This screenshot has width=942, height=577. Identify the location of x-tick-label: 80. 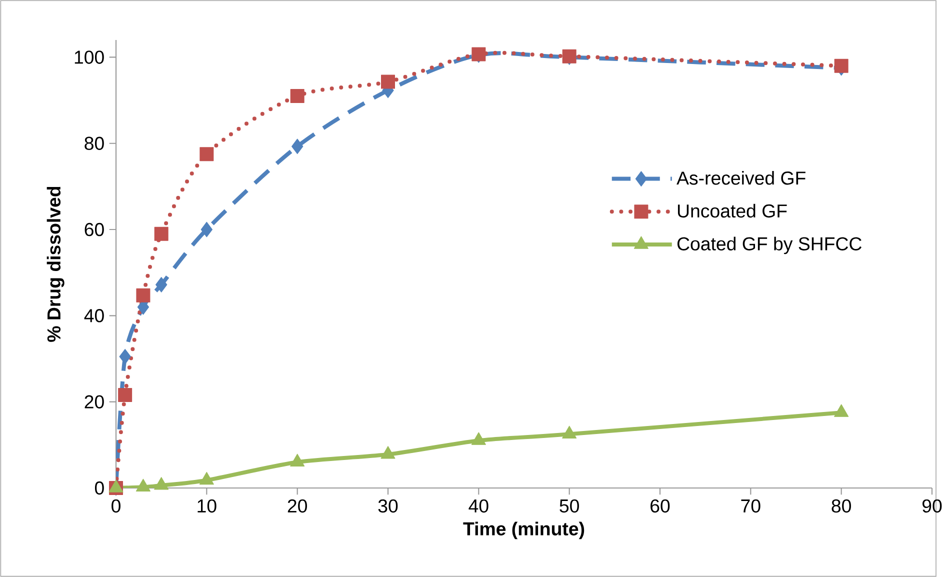
(841, 506).